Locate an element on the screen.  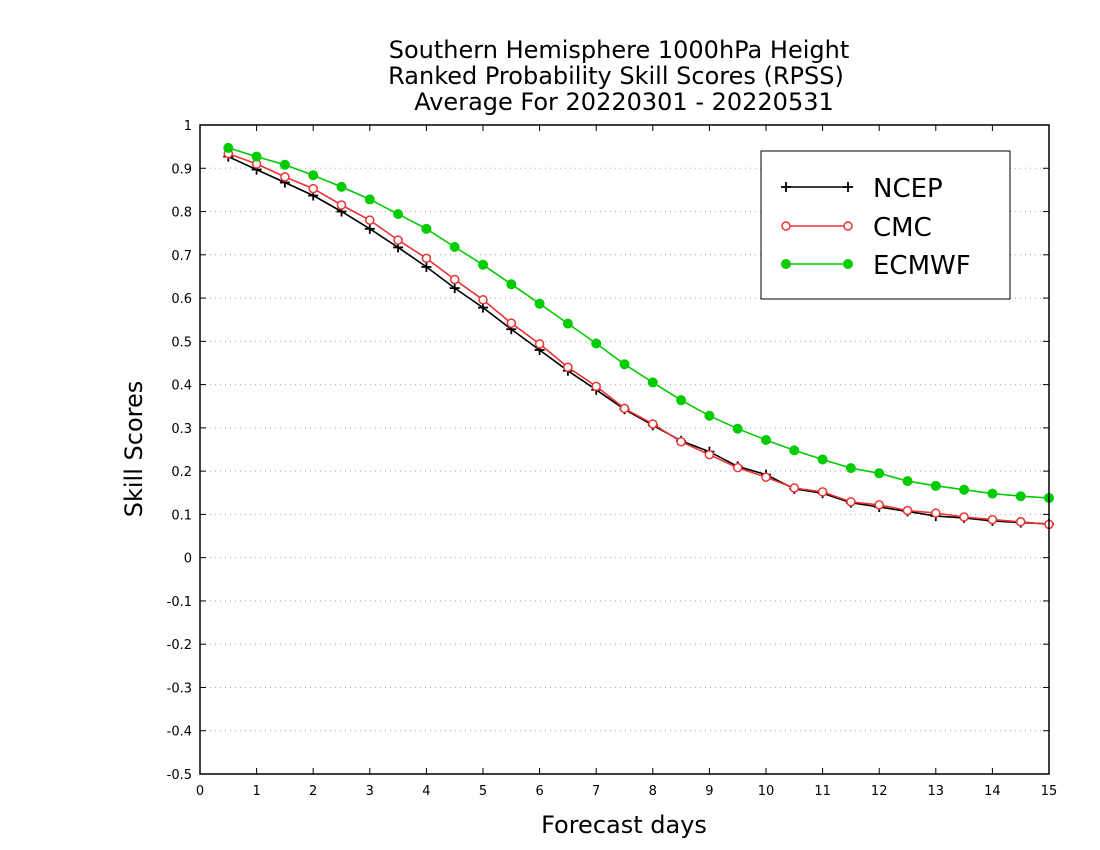
legend: NCEP CMC ECMWF is located at coordinates (885, 225).